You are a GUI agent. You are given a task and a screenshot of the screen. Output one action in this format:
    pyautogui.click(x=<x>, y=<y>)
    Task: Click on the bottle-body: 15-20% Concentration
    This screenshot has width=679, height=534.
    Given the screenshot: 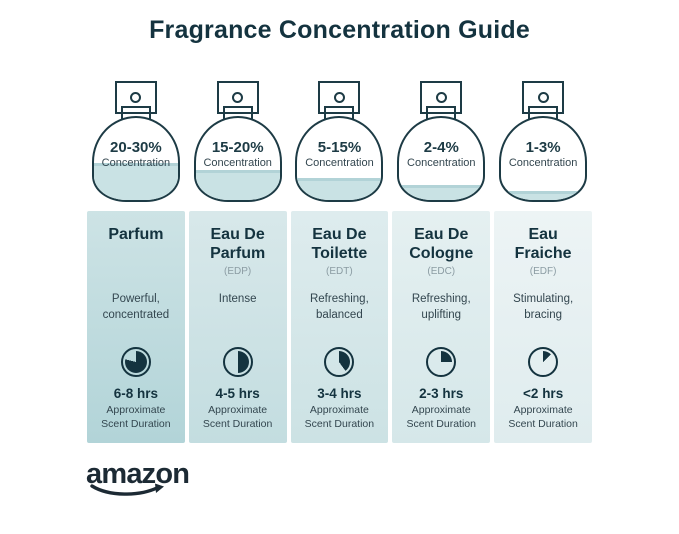 What is the action you would take?
    pyautogui.click(x=237, y=159)
    